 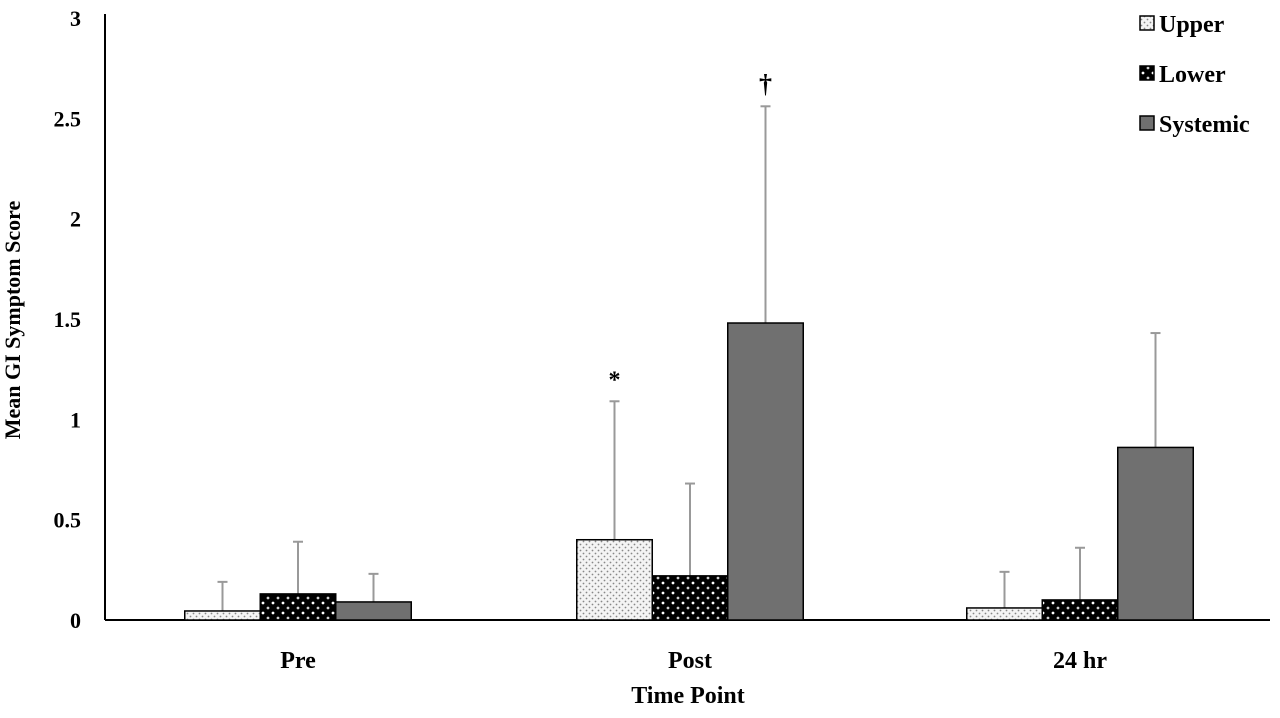 What do you see at coordinates (615, 380) in the screenshot?
I see `significance-marker: *` at bounding box center [615, 380].